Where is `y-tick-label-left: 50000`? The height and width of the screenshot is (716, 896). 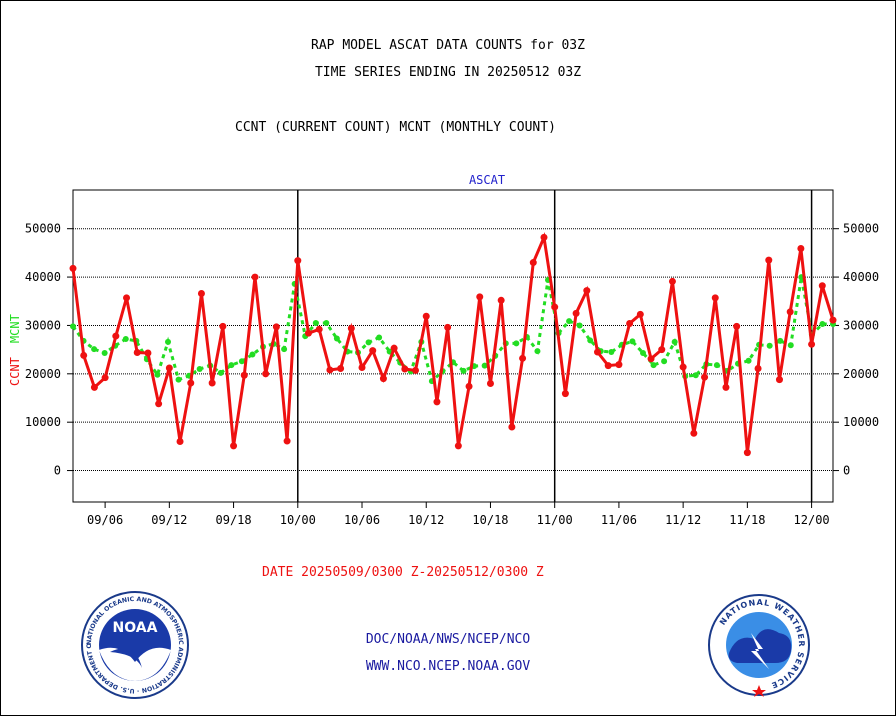
y-tick-label-left: 50000 is located at coordinates (43, 229).